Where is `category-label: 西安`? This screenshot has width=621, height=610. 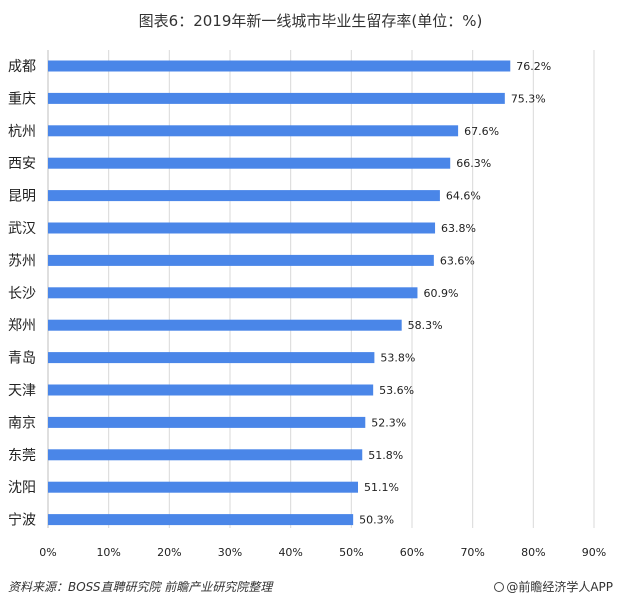 category-label: 西安 is located at coordinates (22, 164).